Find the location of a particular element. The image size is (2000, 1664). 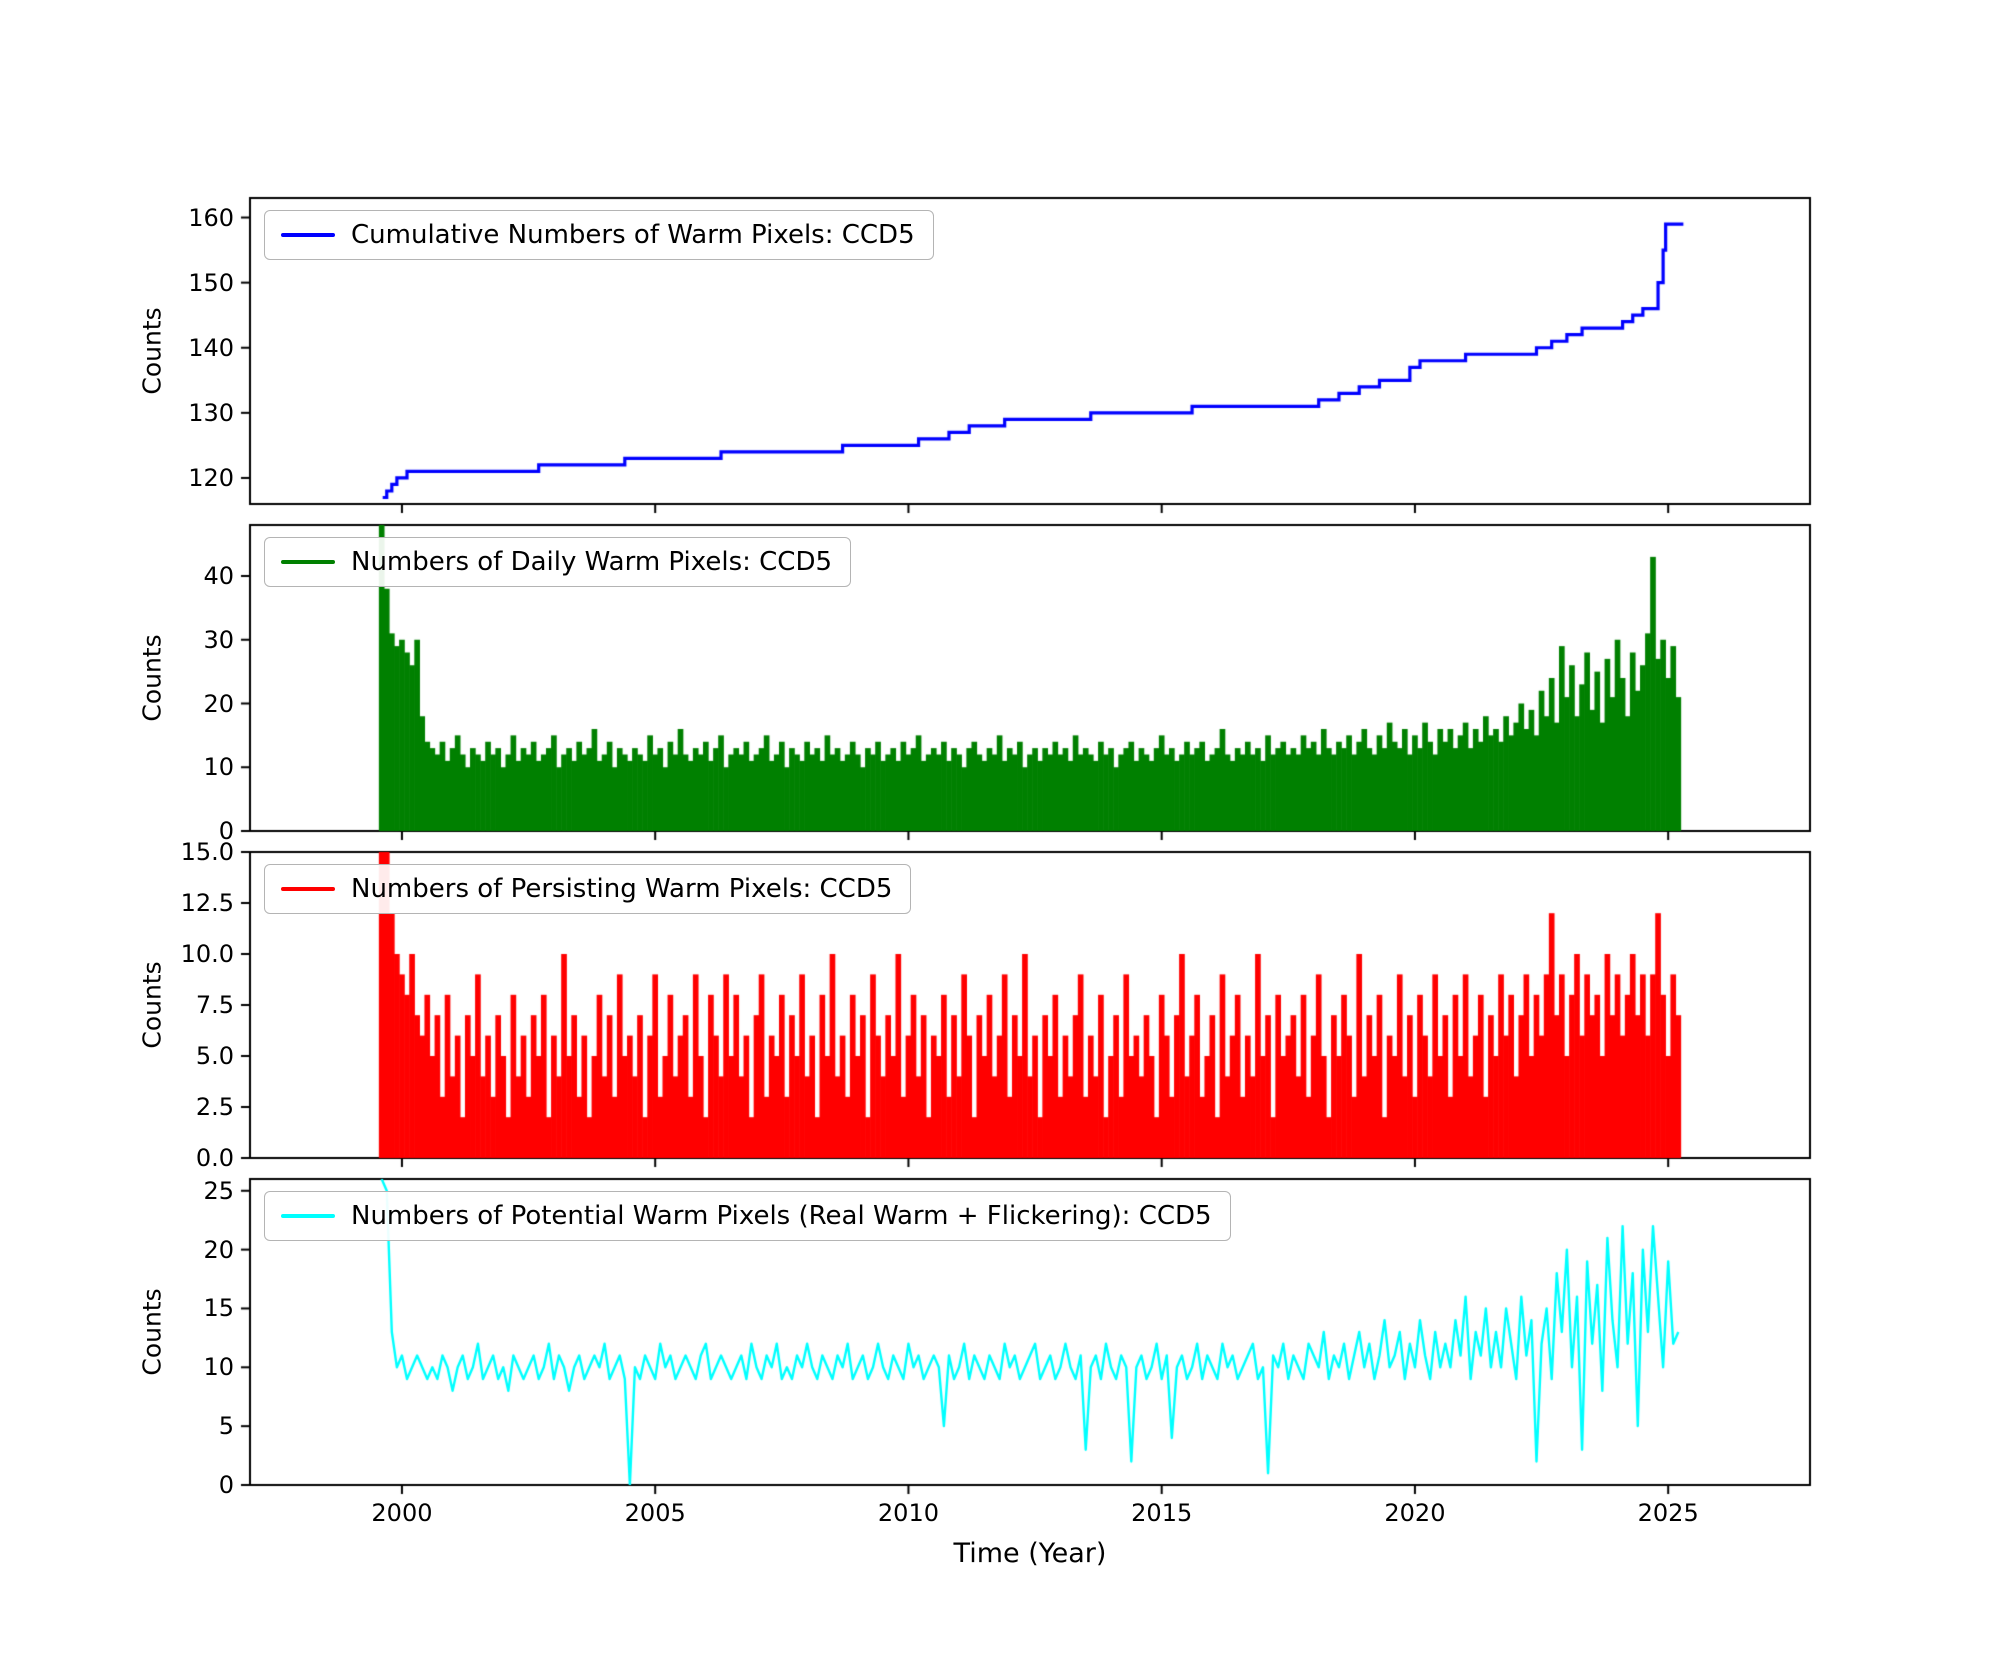

legend-swatch-potential is located at coordinates (308, 1216).